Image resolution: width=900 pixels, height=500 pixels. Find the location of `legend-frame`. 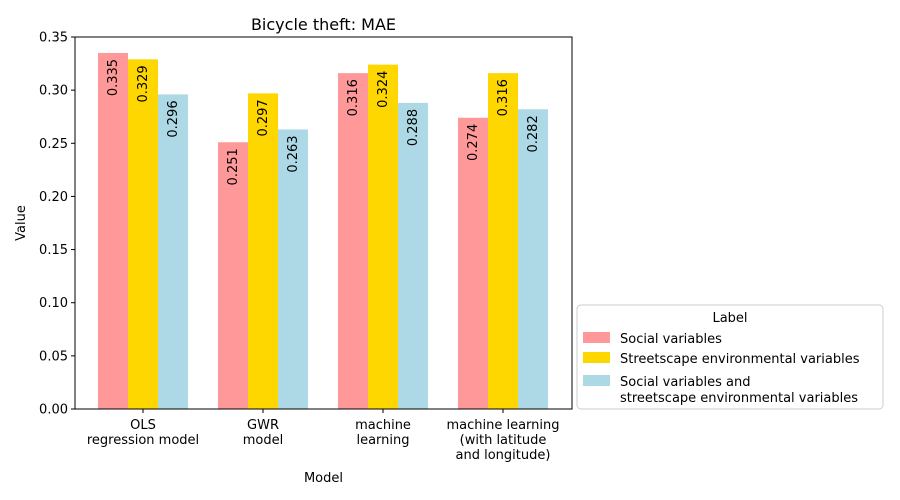

legend-frame is located at coordinates (730, 357).